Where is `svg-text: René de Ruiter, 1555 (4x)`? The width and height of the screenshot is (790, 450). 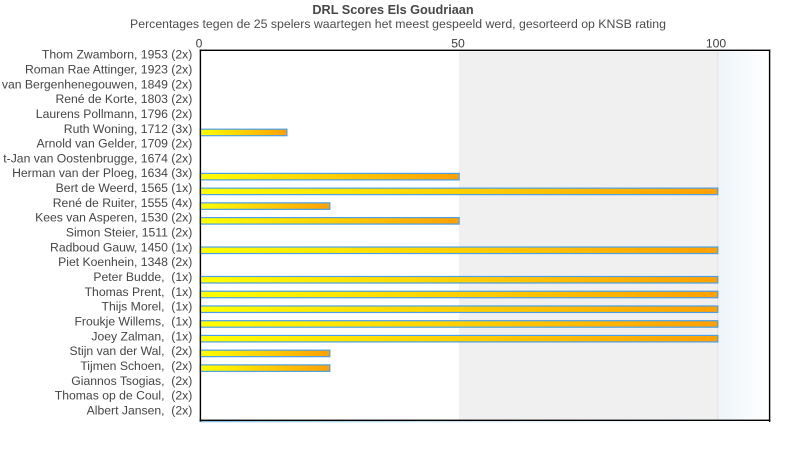 svg-text: René de Ruiter, 1555 (4x) is located at coordinates (123, 203).